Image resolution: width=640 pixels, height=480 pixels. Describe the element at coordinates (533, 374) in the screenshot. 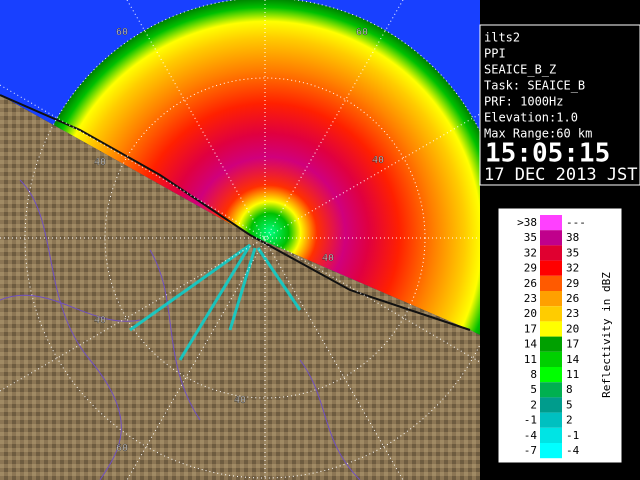

I see `legend-low: 8` at that location.